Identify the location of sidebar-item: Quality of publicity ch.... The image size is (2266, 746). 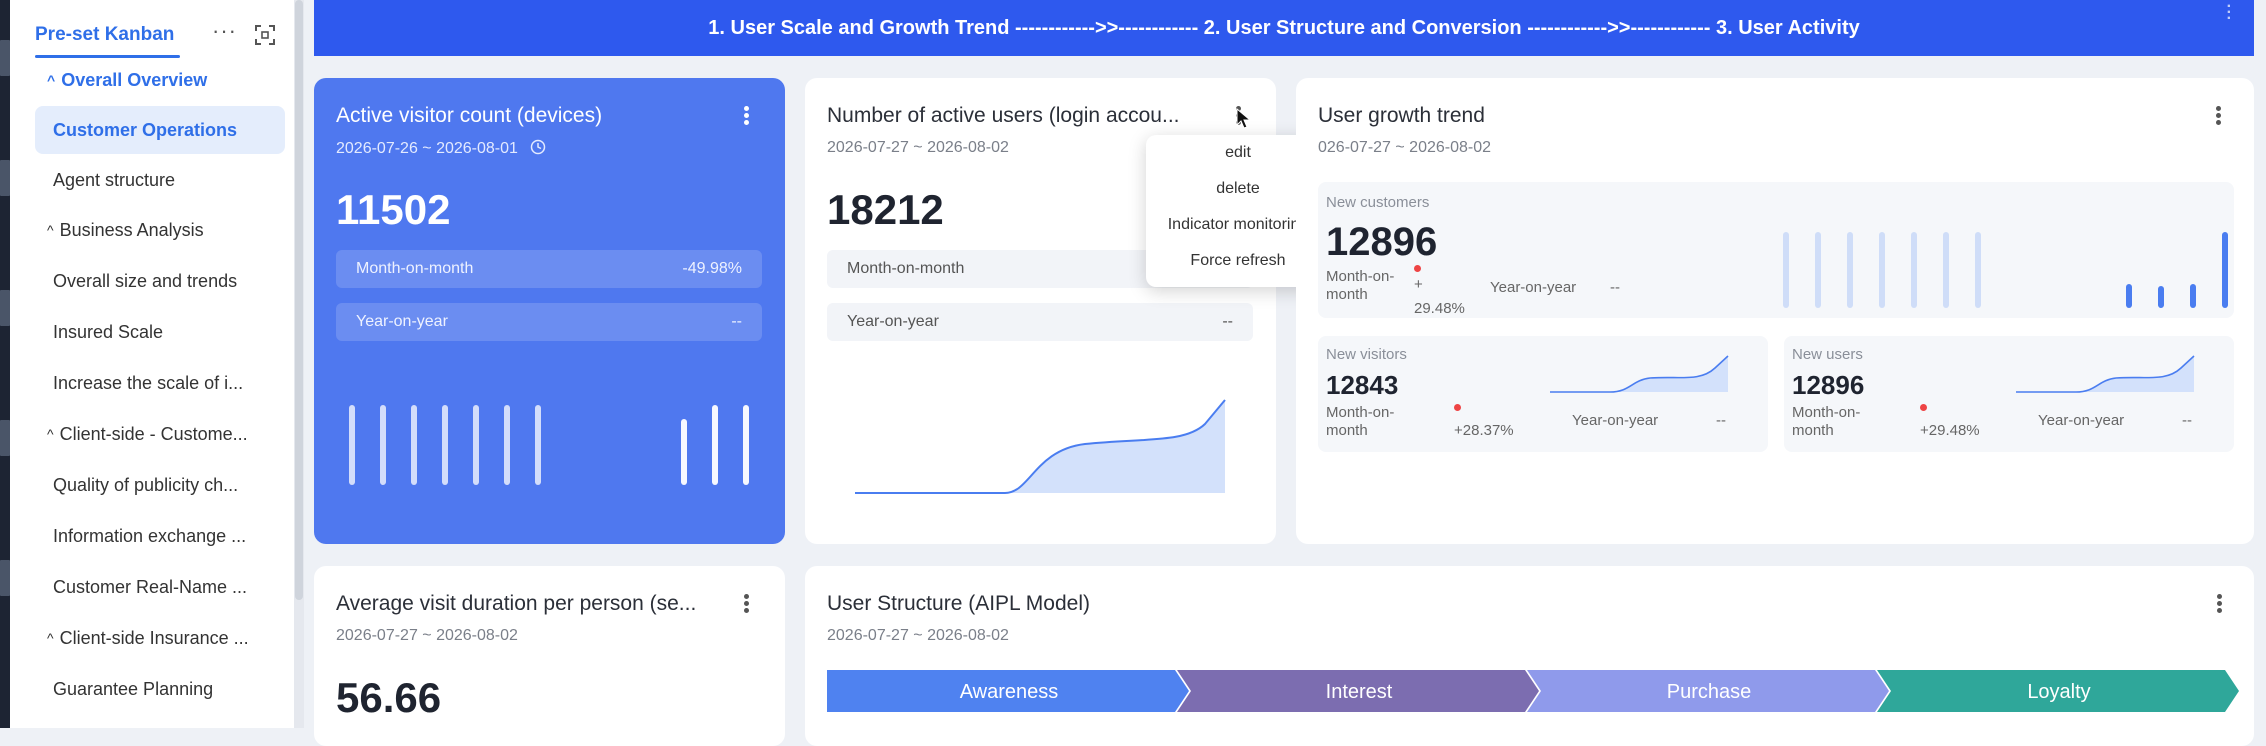
(160, 485).